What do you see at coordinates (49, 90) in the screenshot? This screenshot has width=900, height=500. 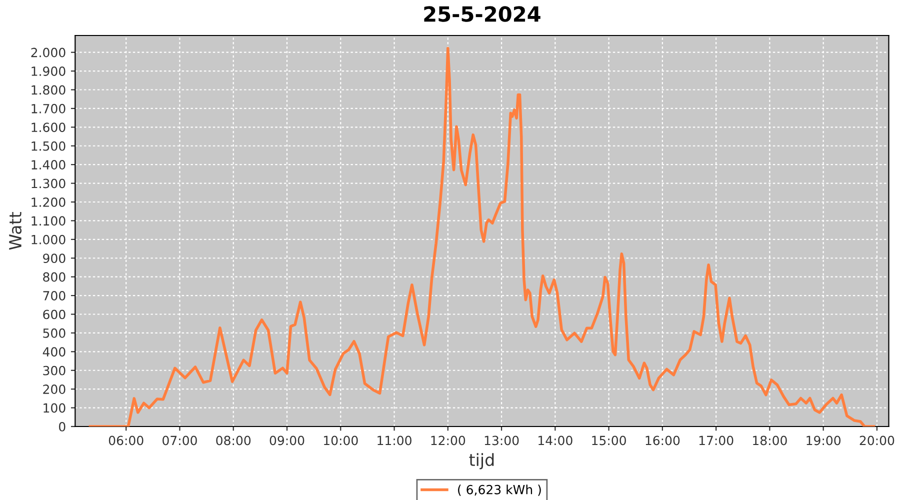 I see `y-tick-label: 1.800` at bounding box center [49, 90].